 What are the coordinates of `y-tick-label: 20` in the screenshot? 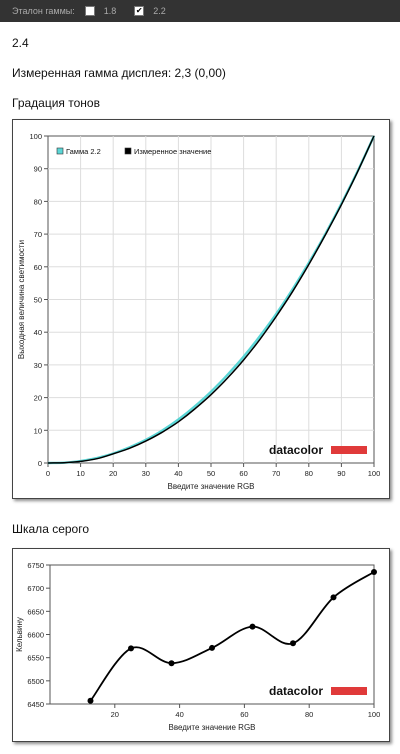 It's located at (38, 398).